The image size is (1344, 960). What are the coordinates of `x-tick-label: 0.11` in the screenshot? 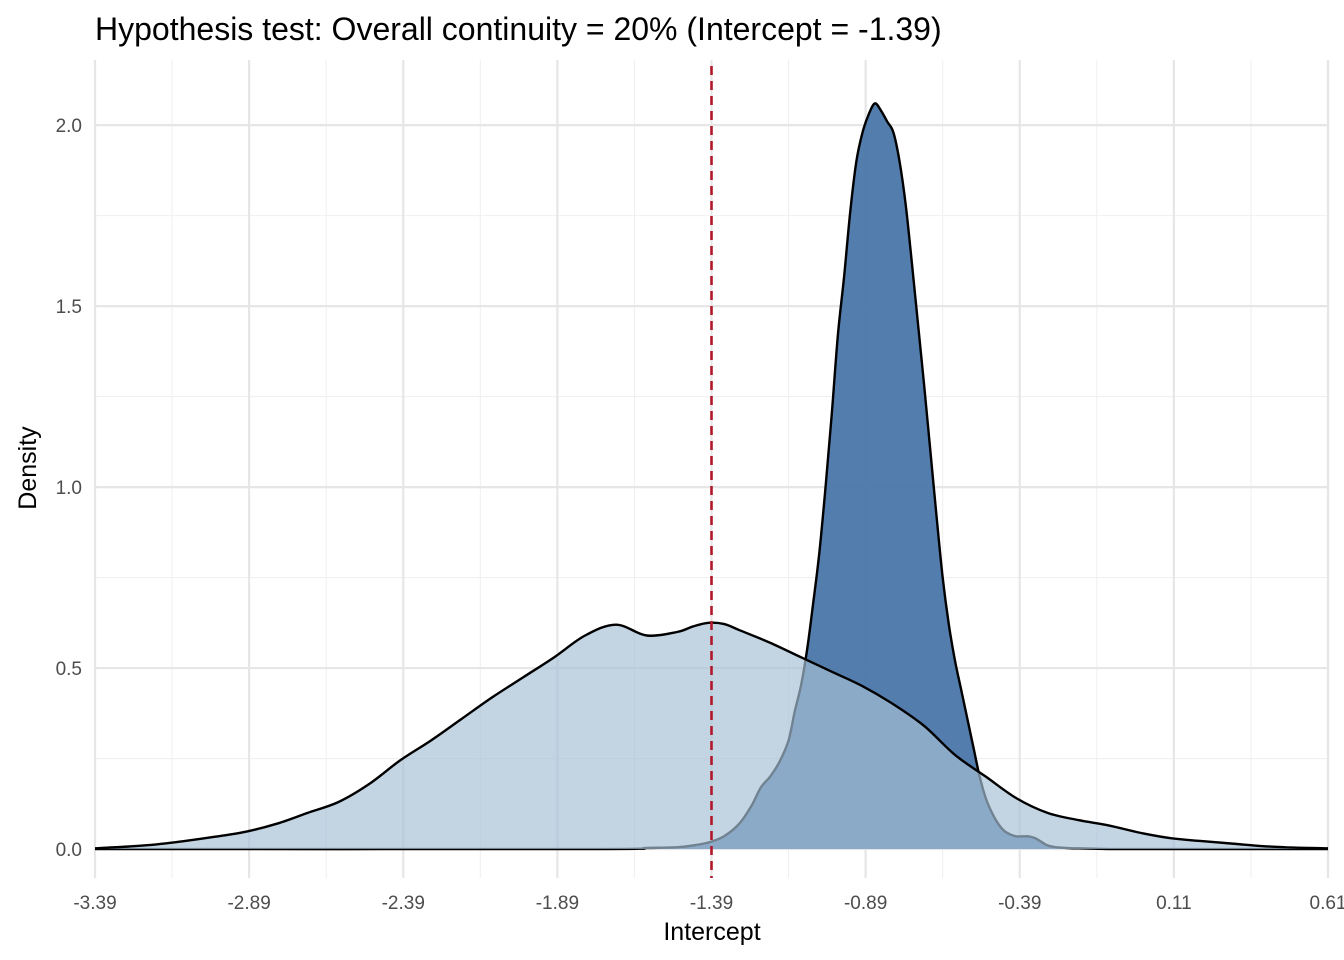 It's located at (1174, 903).